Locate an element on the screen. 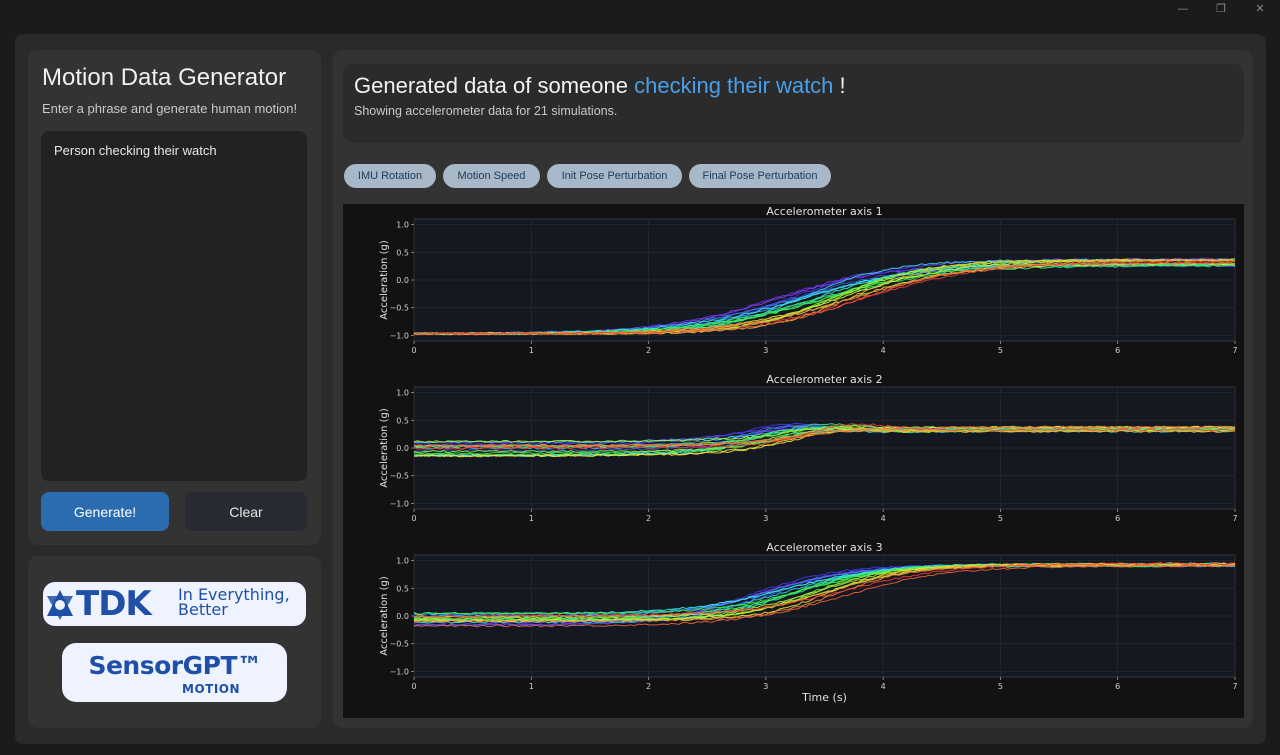 The image size is (1280, 755). filter-final-pose-perturbation: Final Pose Perturbation is located at coordinates (760, 176).